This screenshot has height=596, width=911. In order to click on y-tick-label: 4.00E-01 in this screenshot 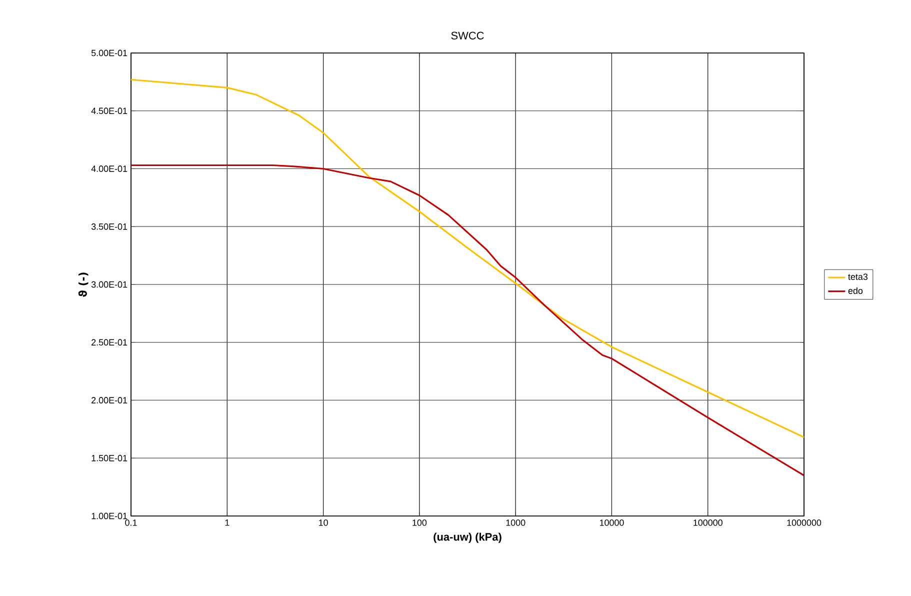, I will do `click(109, 169)`.